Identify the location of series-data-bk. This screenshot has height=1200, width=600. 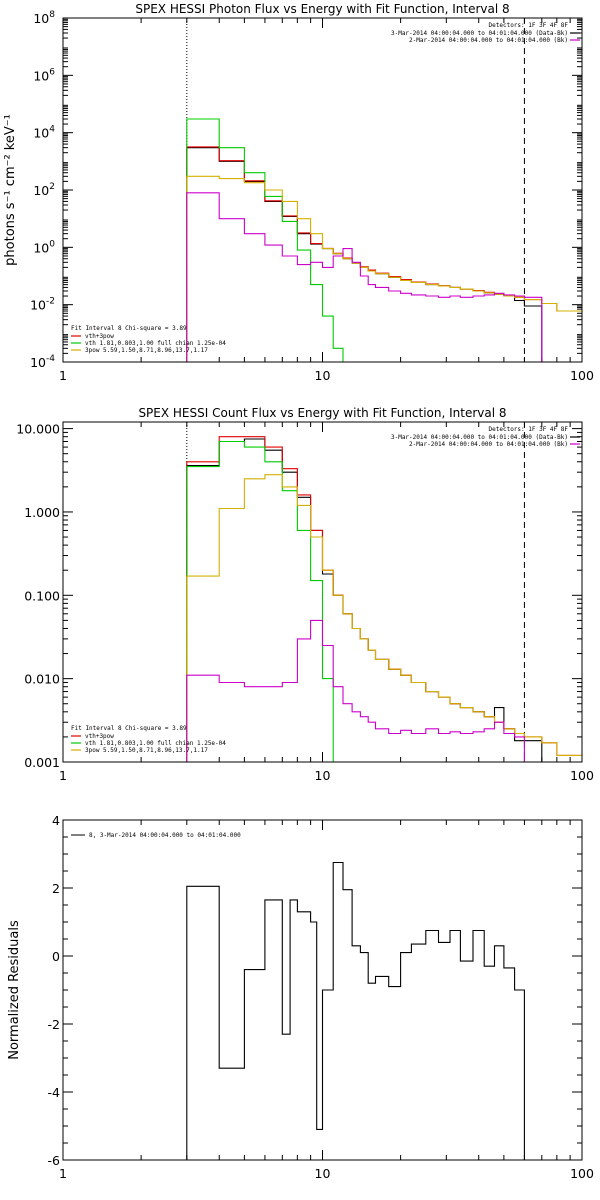
(364, 254).